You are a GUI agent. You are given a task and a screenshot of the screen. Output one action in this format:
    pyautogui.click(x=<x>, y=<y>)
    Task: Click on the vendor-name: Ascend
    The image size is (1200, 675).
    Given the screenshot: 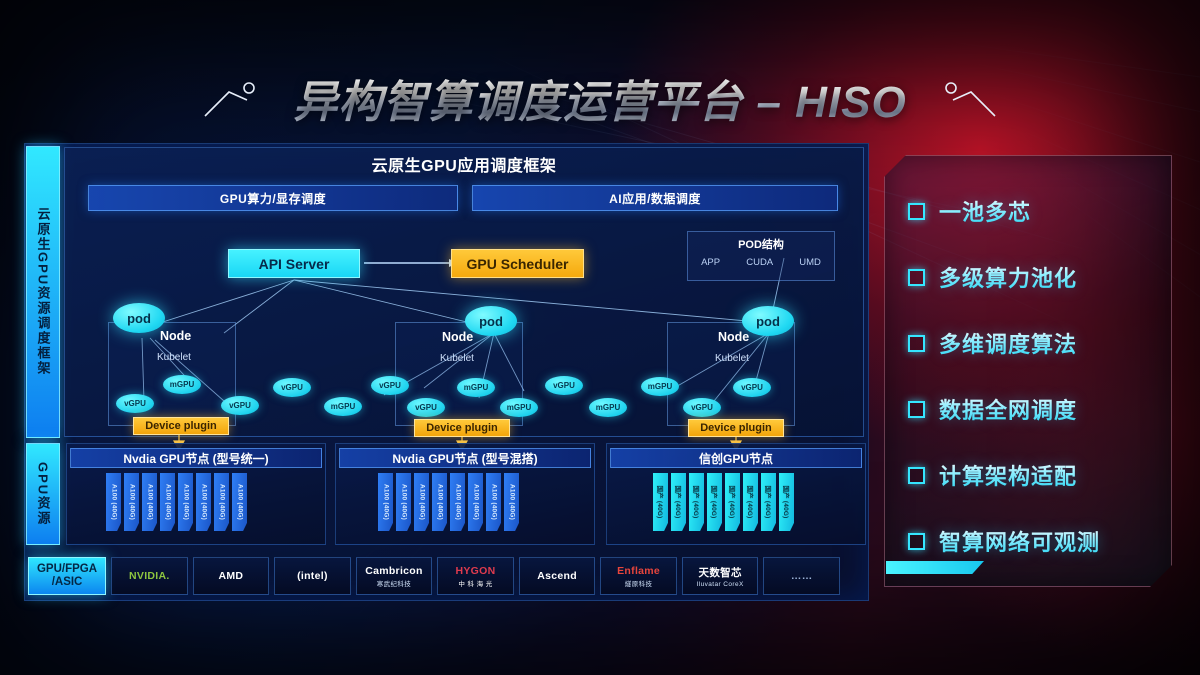 What is the action you would take?
    pyautogui.click(x=557, y=576)
    